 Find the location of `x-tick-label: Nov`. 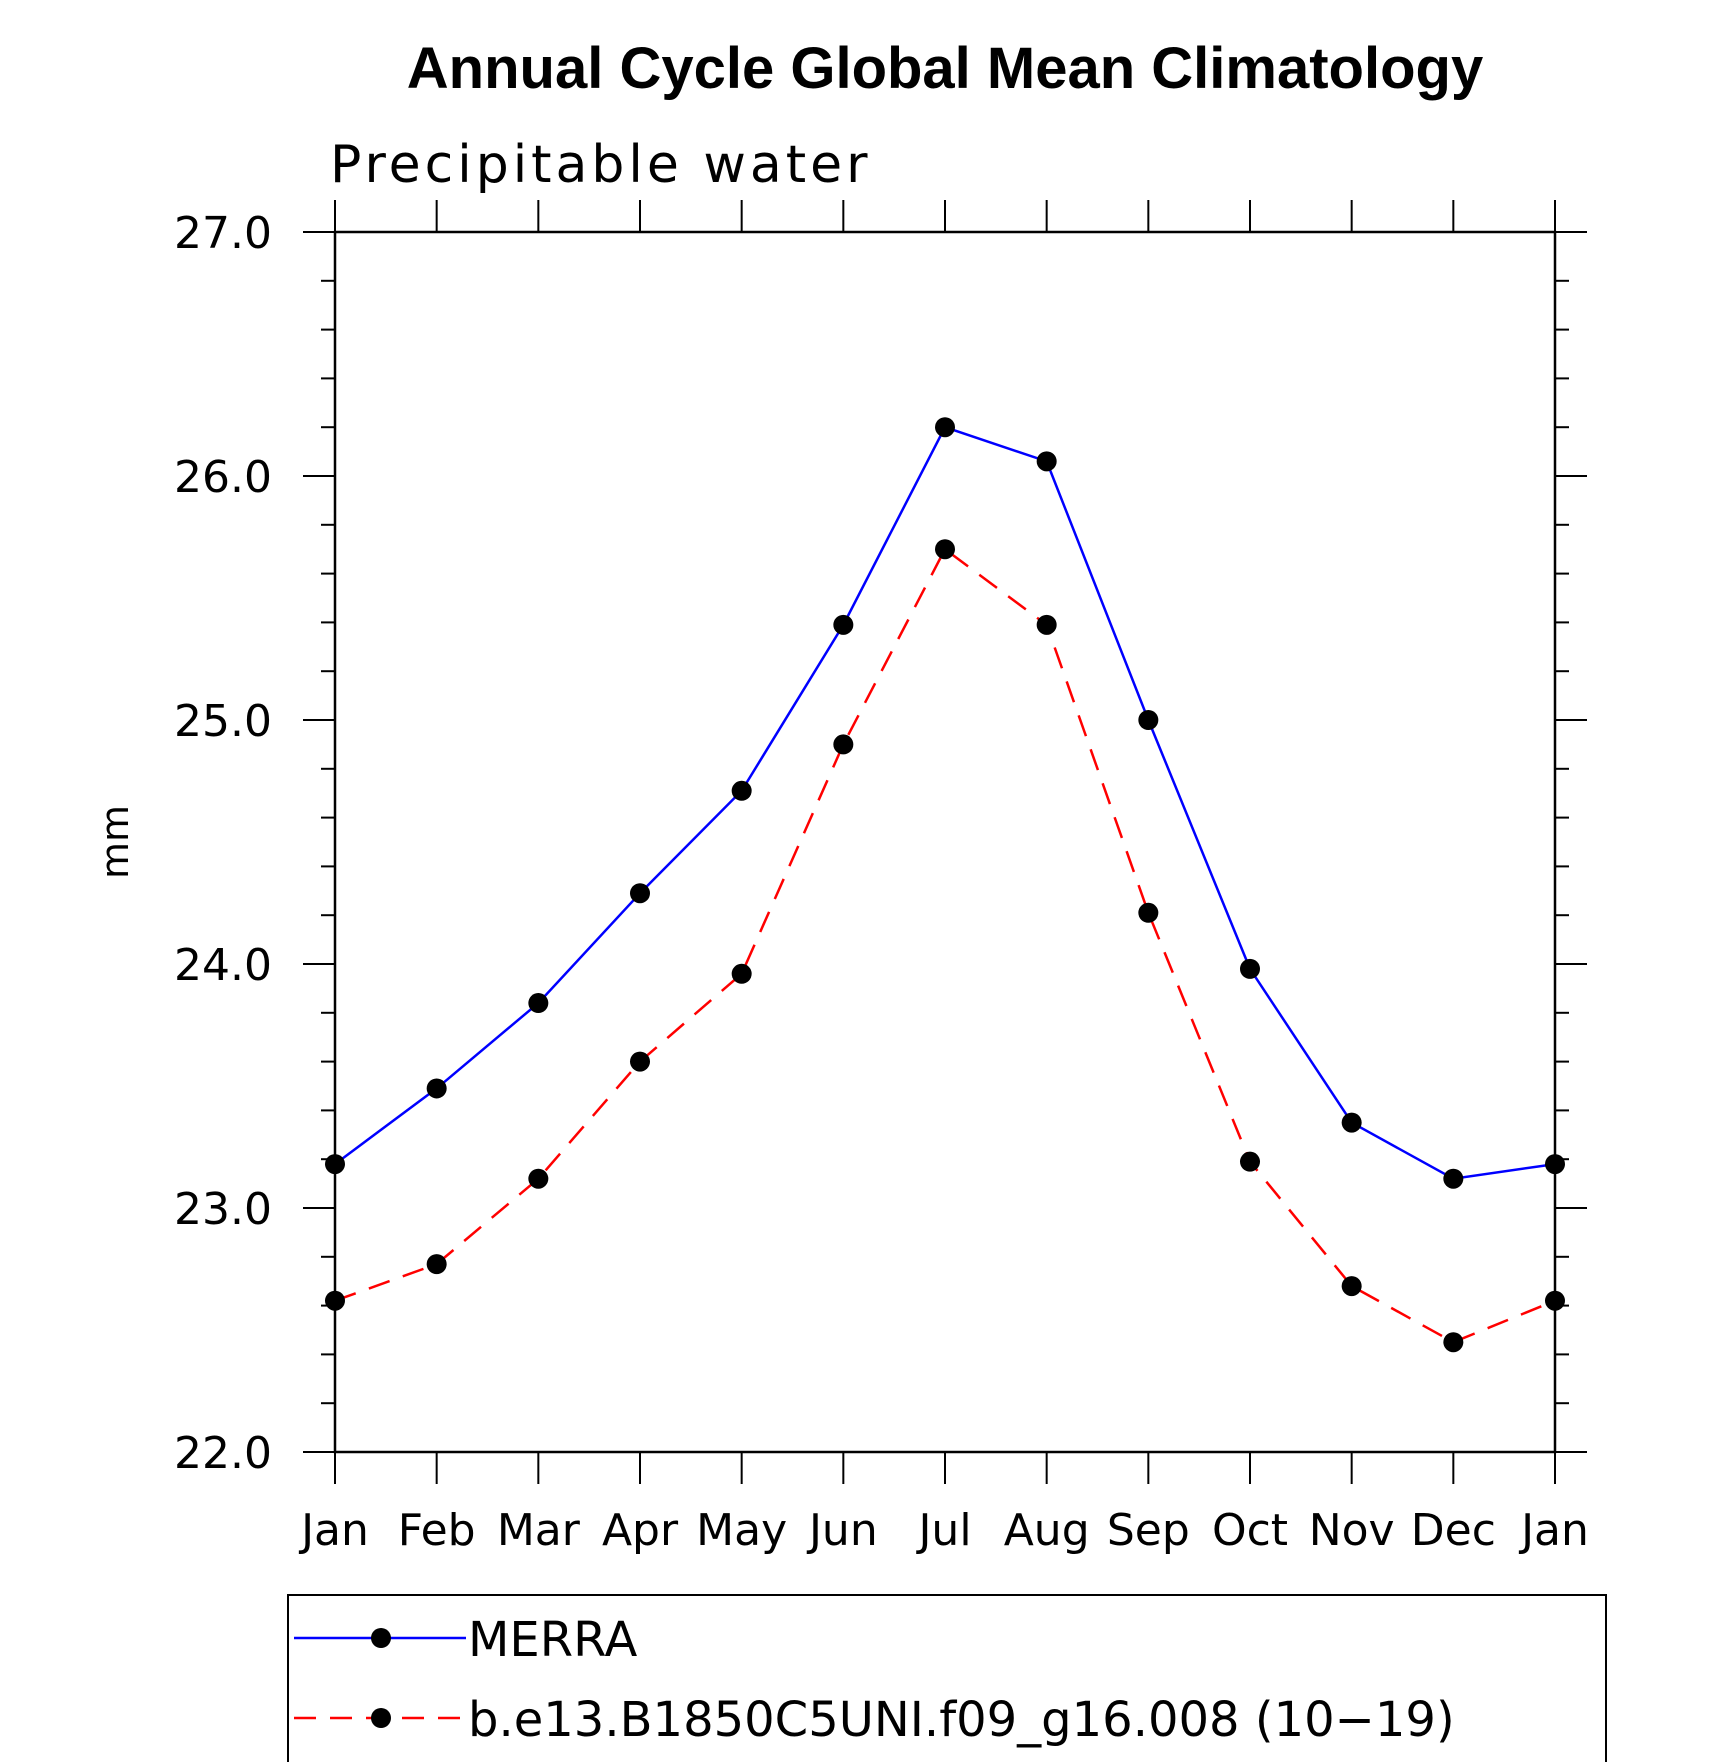

x-tick-label: Nov is located at coordinates (1352, 1530).